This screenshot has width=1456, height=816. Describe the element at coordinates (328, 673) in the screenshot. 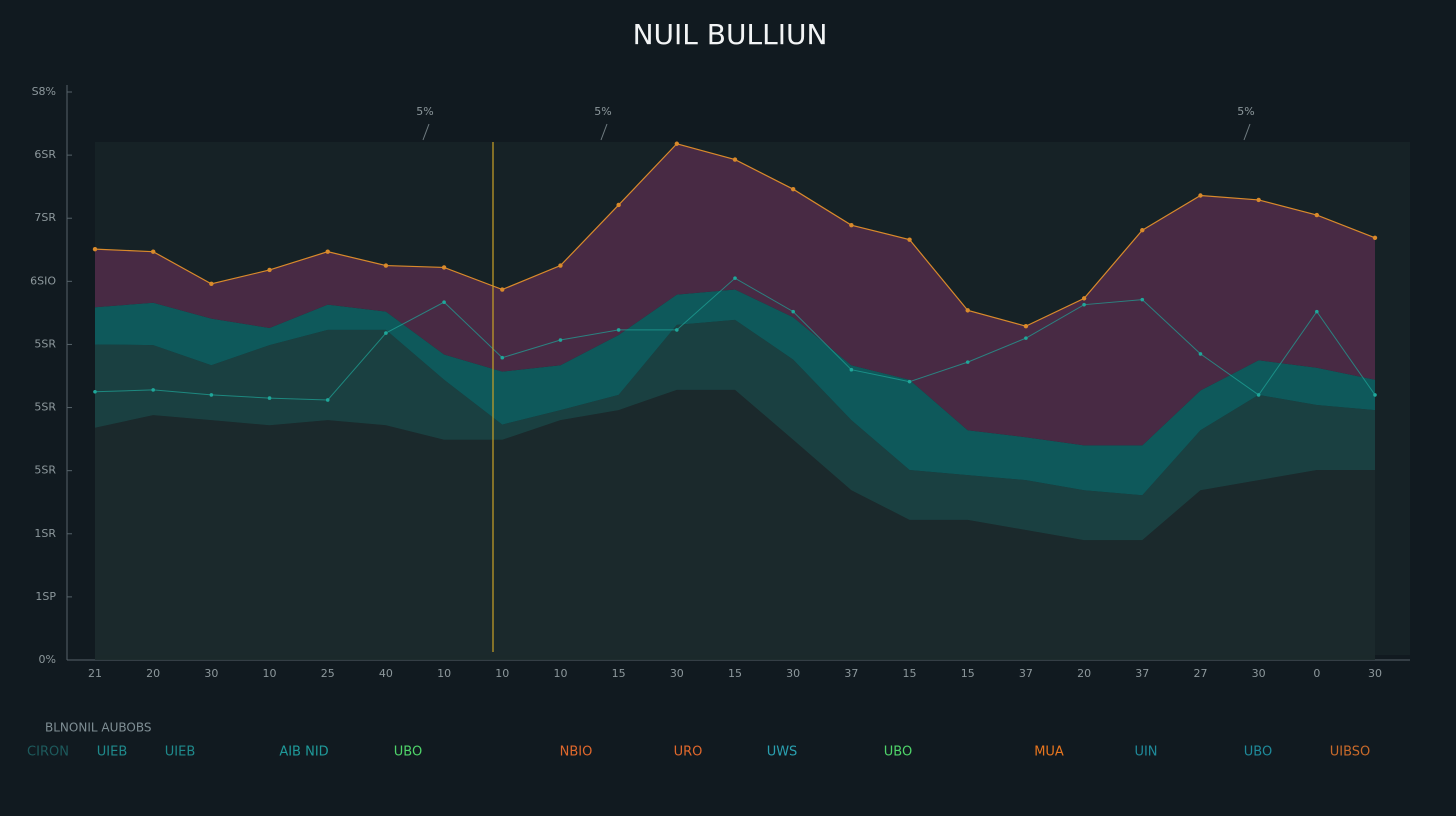

I see `x-tick-label: 25` at that location.